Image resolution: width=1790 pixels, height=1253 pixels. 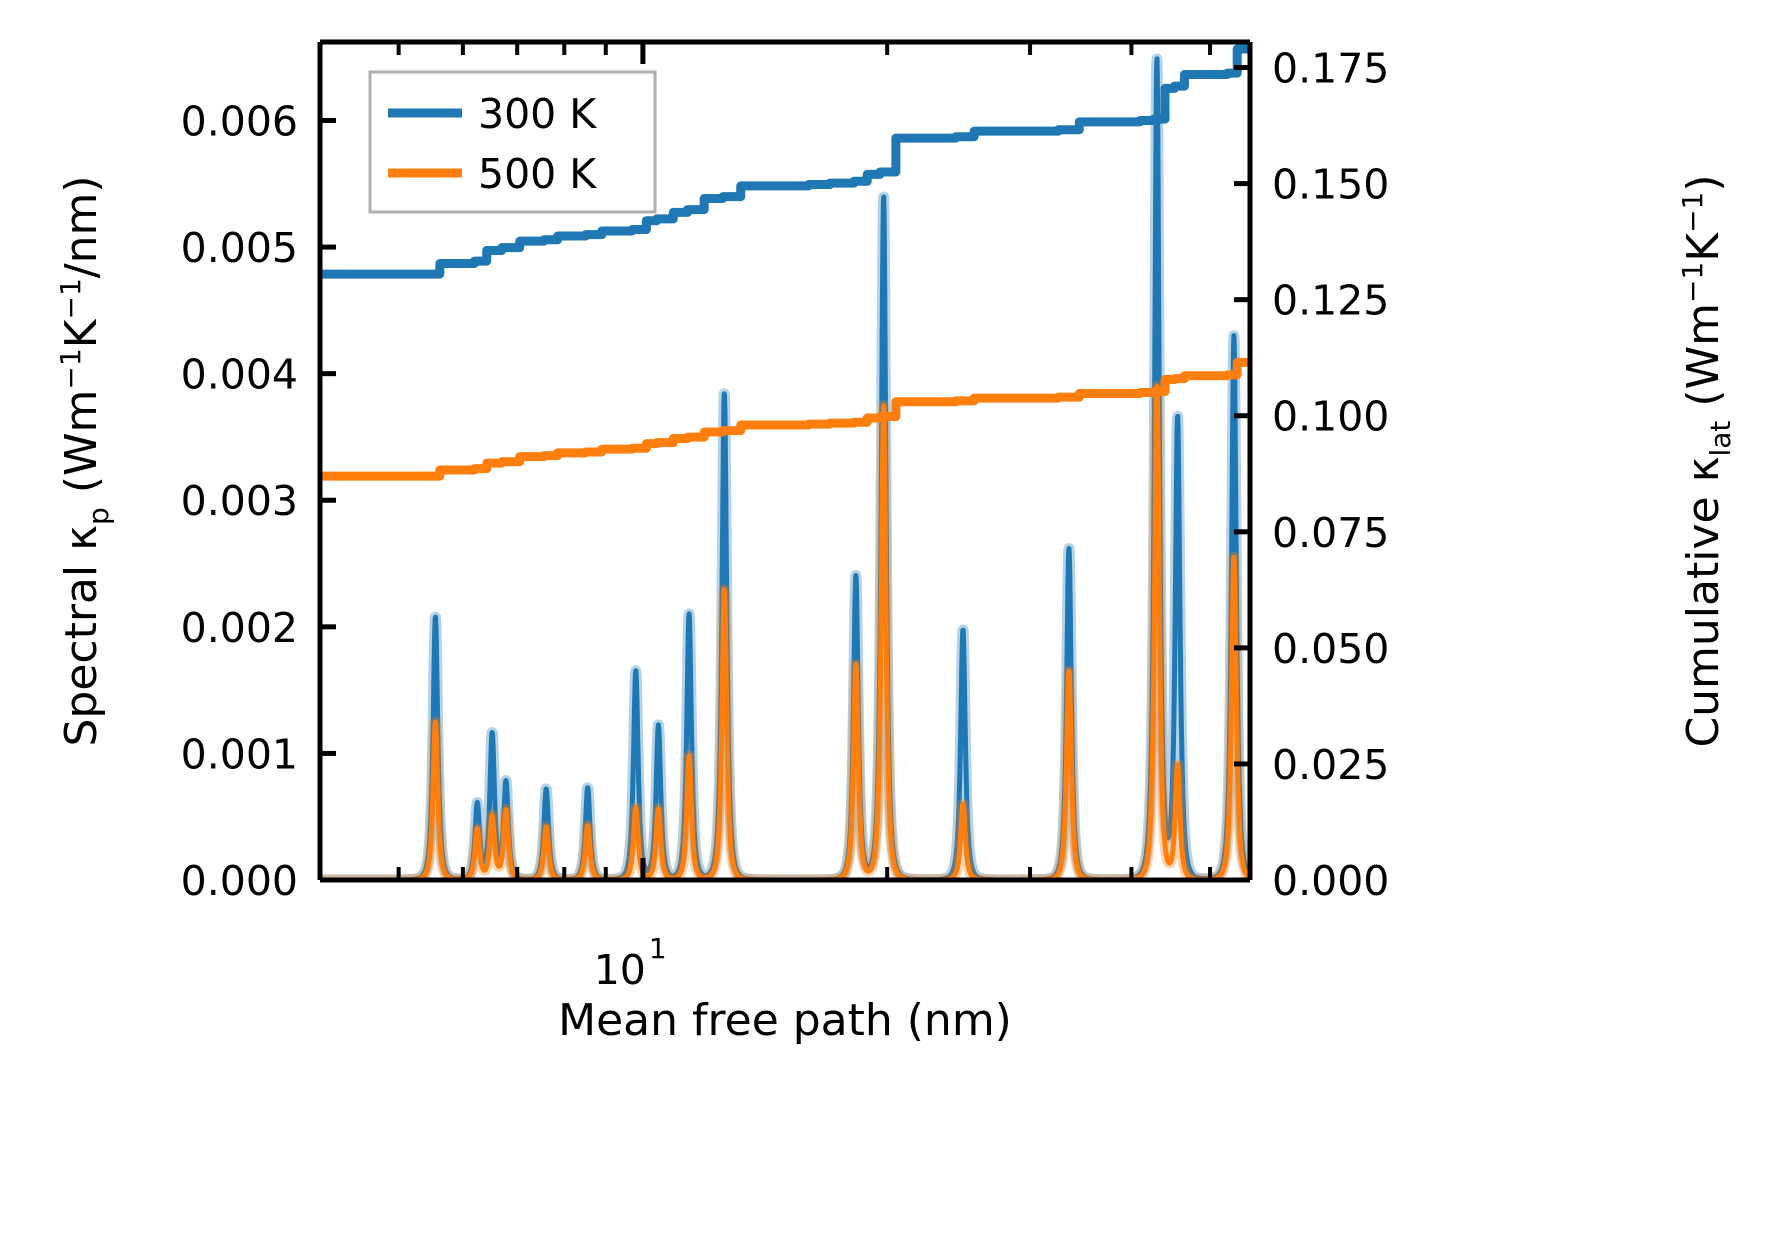 What do you see at coordinates (81, 449) in the screenshot?
I see `ylabel-left-post: (Wm` at bounding box center [81, 449].